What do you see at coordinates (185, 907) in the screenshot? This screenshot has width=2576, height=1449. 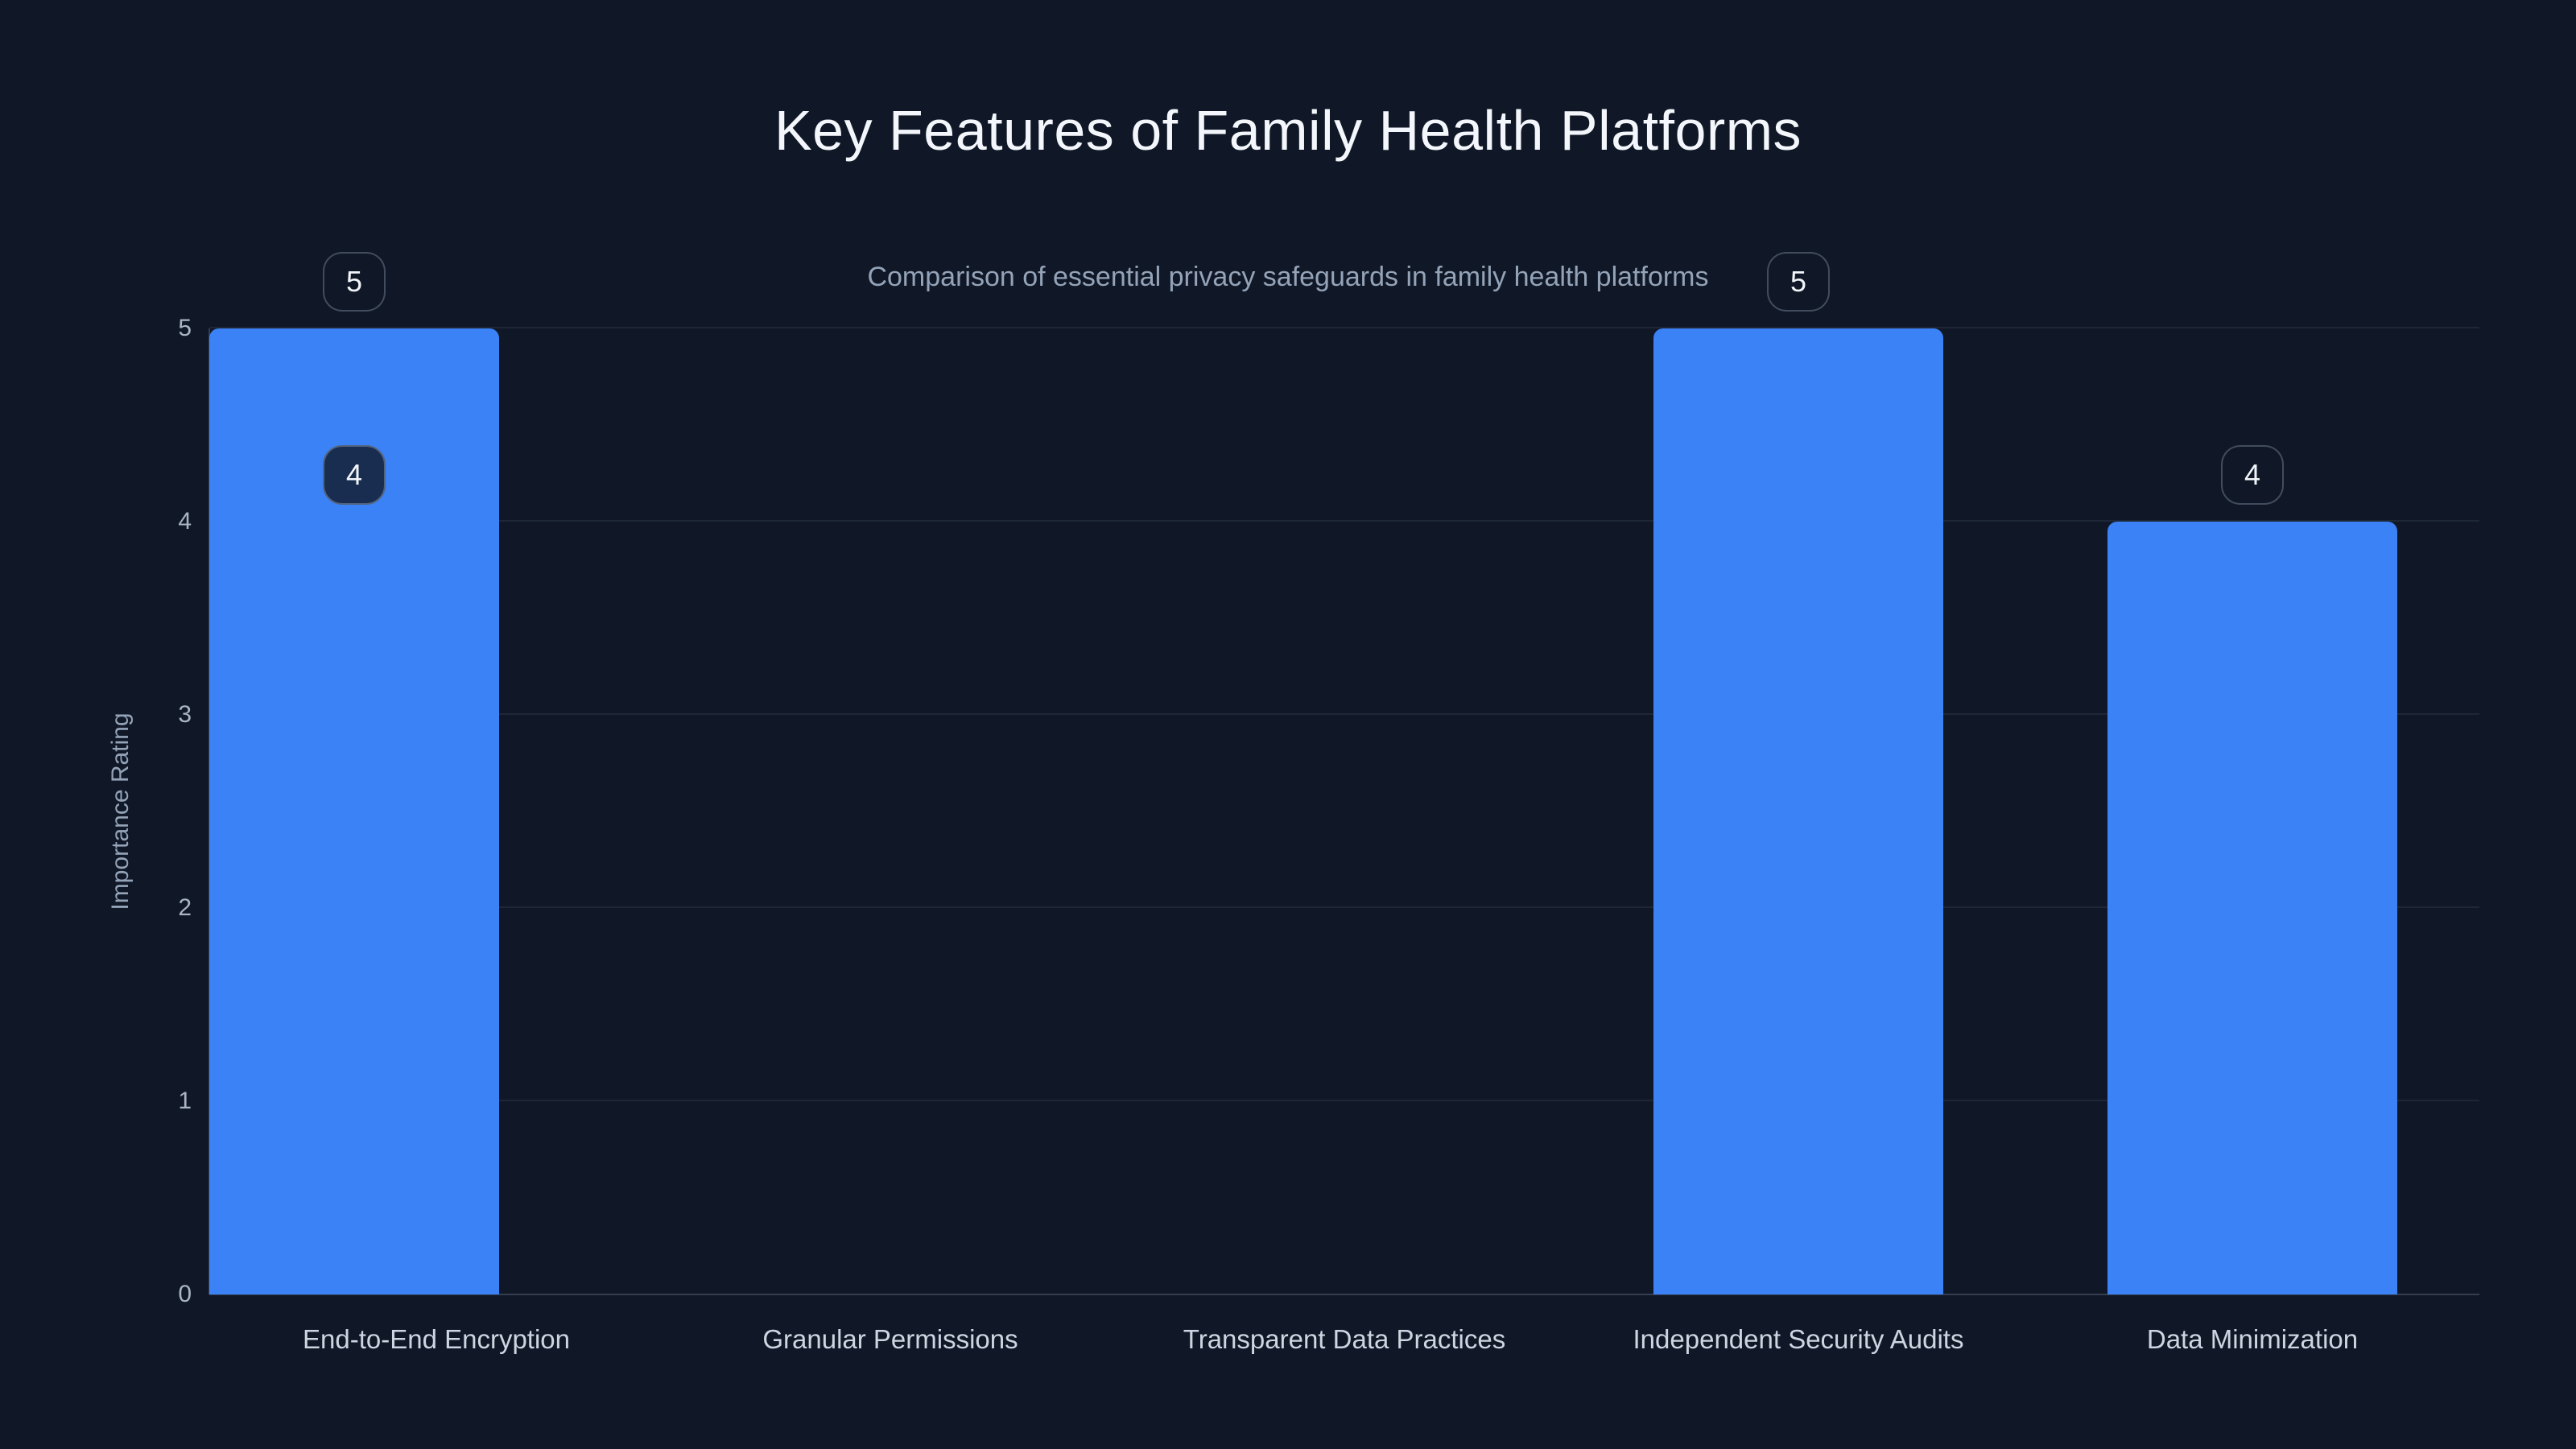 I see `y-tick-label-2: 2` at bounding box center [185, 907].